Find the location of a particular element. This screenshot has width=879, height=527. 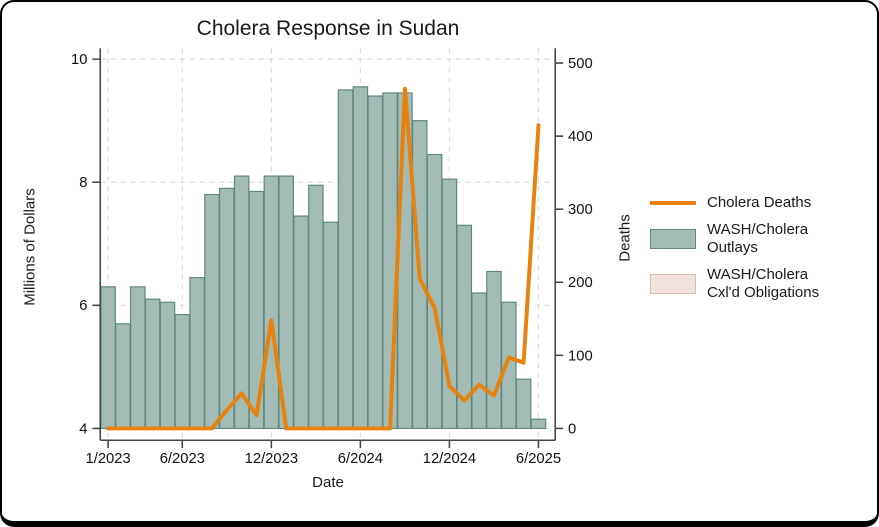

bar-1/2023 is located at coordinates (108, 358).